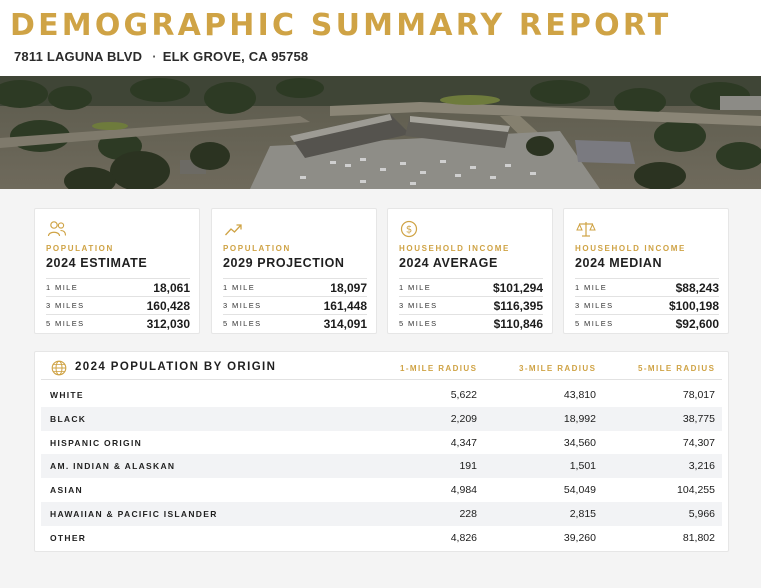 The height and width of the screenshot is (588, 761). Describe the element at coordinates (161, 56) in the screenshot. I see `property-address: 7811 LAGUNA BLVD · ELK GROVE, CA 95758` at that location.